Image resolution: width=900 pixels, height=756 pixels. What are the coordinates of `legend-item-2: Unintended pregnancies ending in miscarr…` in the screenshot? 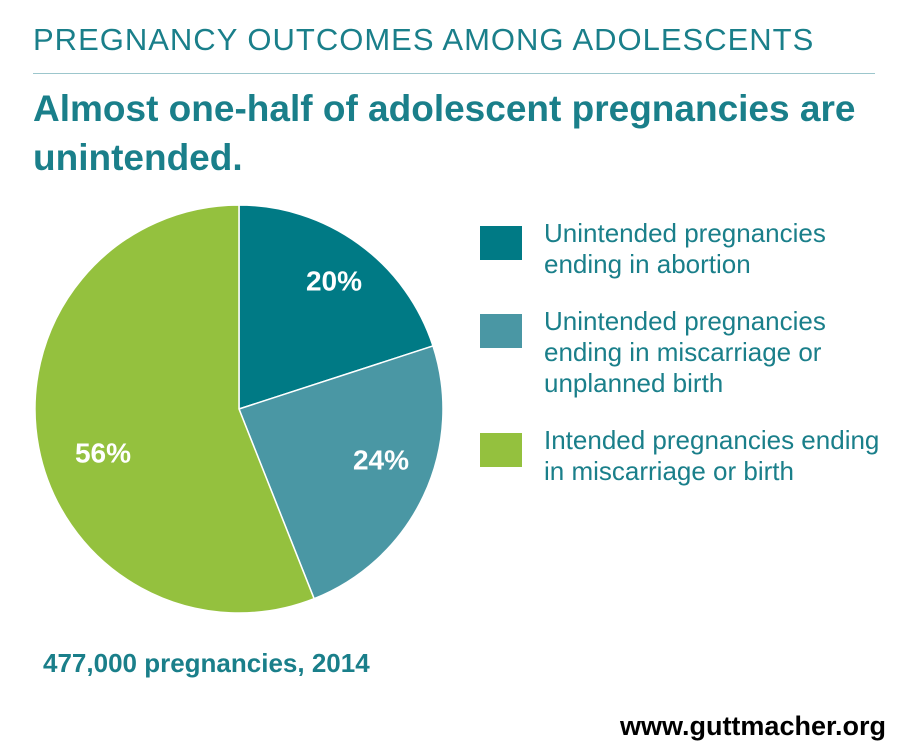 It's located at (685, 352).